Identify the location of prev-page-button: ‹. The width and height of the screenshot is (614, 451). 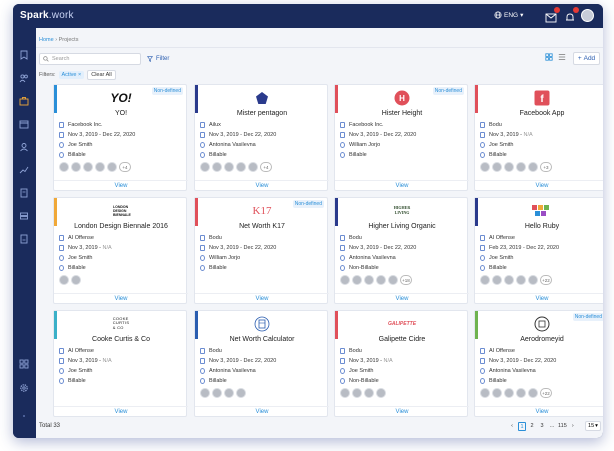
(512, 426).